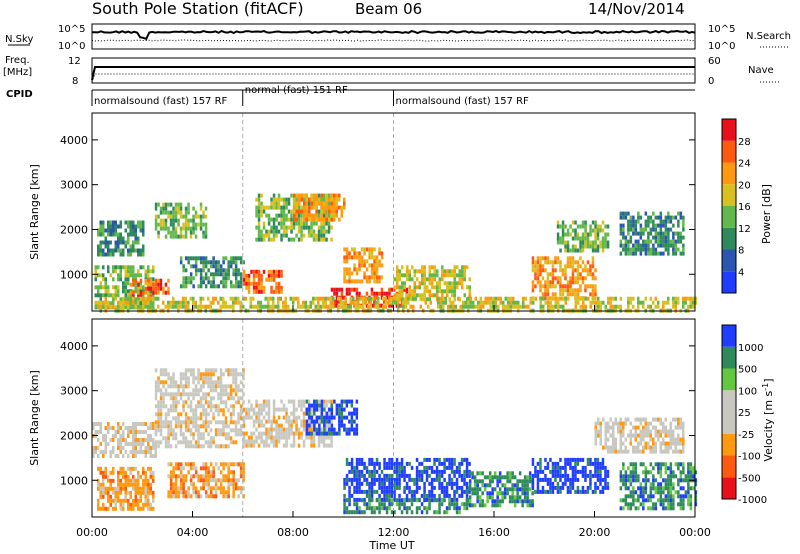  What do you see at coordinates (729, 151) in the screenshot?
I see `colorbar-swatch` at bounding box center [729, 151].